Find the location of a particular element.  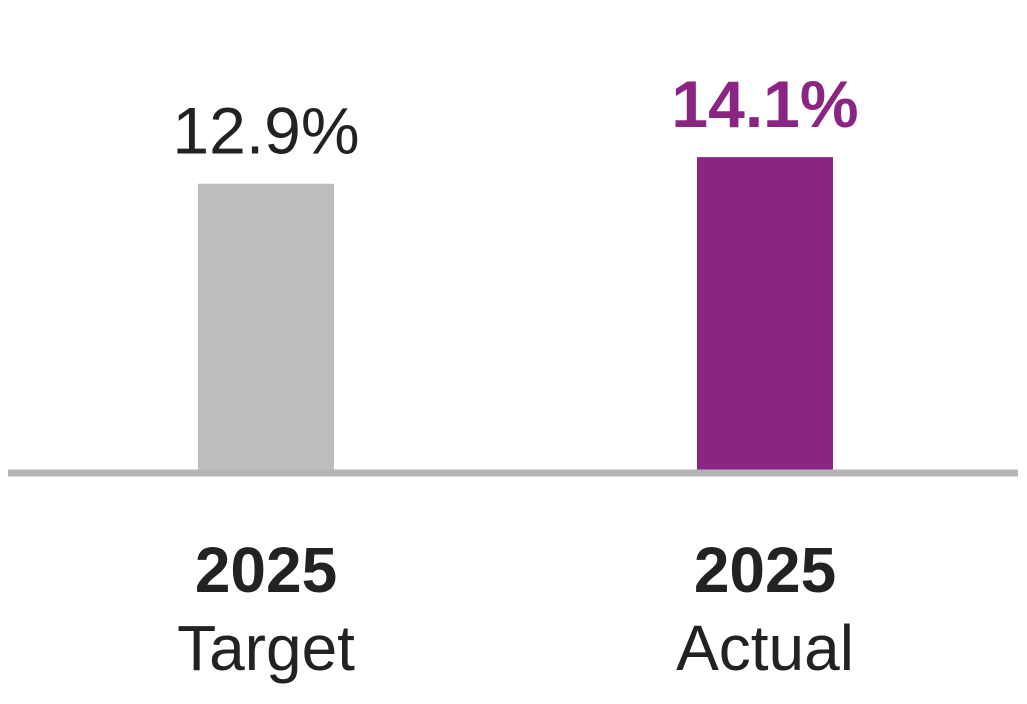

tick-year-target: 2025 is located at coordinates (266, 570).